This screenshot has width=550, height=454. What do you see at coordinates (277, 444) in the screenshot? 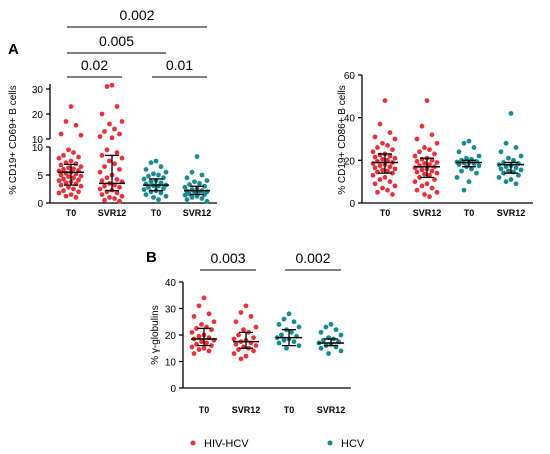
I see `legend: HIV-HCV HCV` at bounding box center [277, 444].